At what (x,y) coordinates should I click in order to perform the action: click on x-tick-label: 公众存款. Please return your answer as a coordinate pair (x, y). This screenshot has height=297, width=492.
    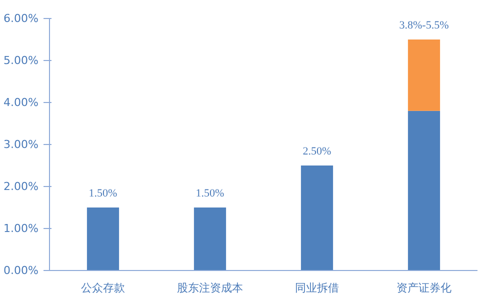
    Looking at the image, I should click on (103, 288).